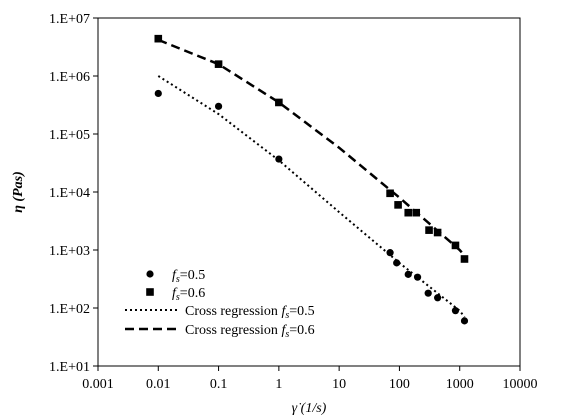  I want to click on legend-item: fs=0.5, so click(175, 276).